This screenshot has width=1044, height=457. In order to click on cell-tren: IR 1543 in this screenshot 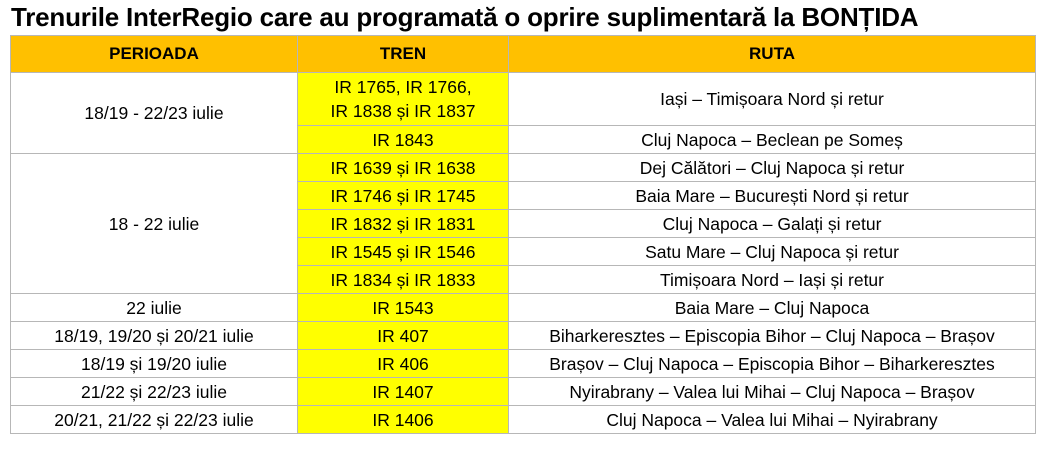, I will do `click(403, 307)`.